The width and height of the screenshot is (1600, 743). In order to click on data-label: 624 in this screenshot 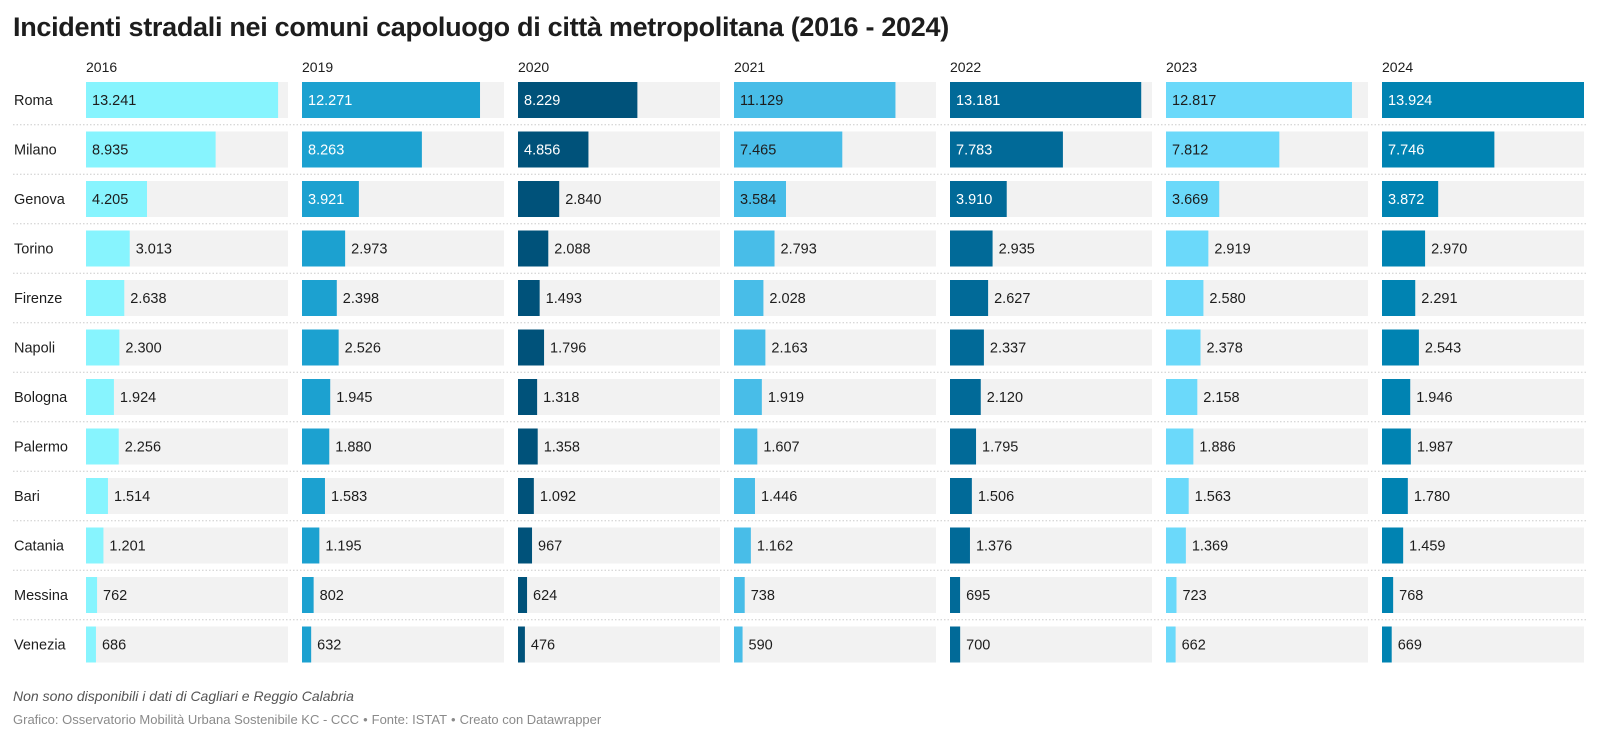, I will do `click(545, 596)`.